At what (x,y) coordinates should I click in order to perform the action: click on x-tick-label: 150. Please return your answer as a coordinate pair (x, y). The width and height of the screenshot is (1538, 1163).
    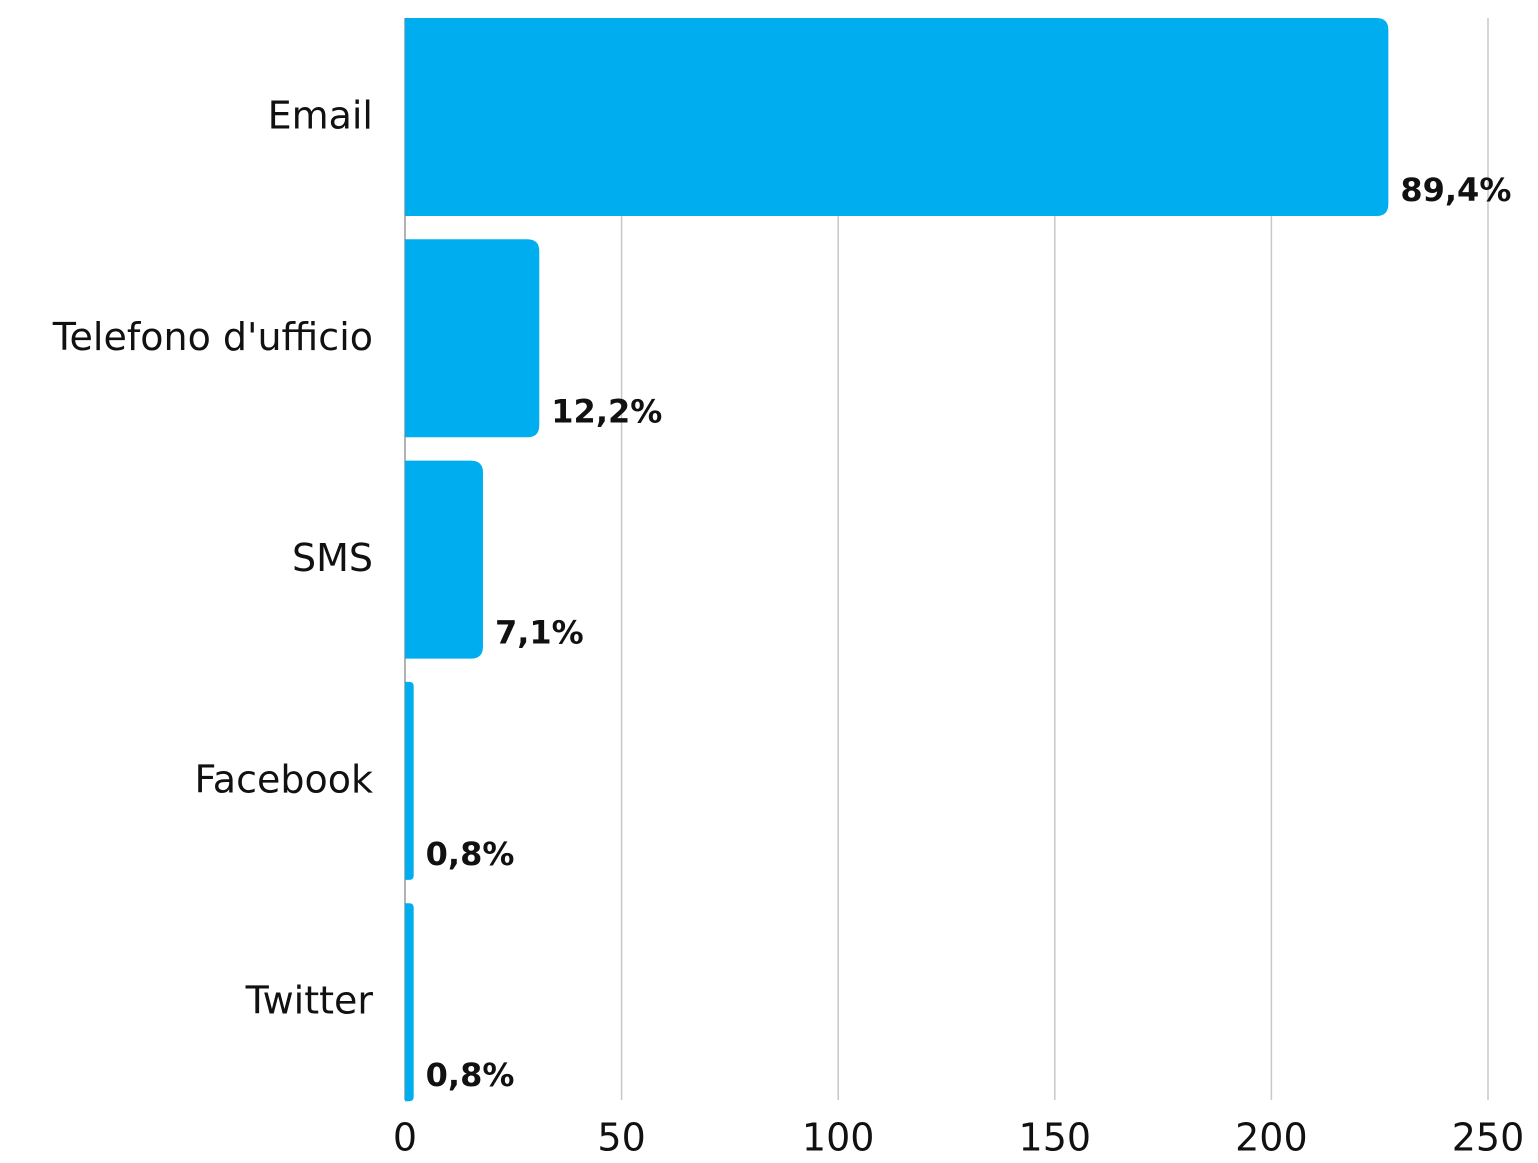
    Looking at the image, I should click on (1055, 1138).